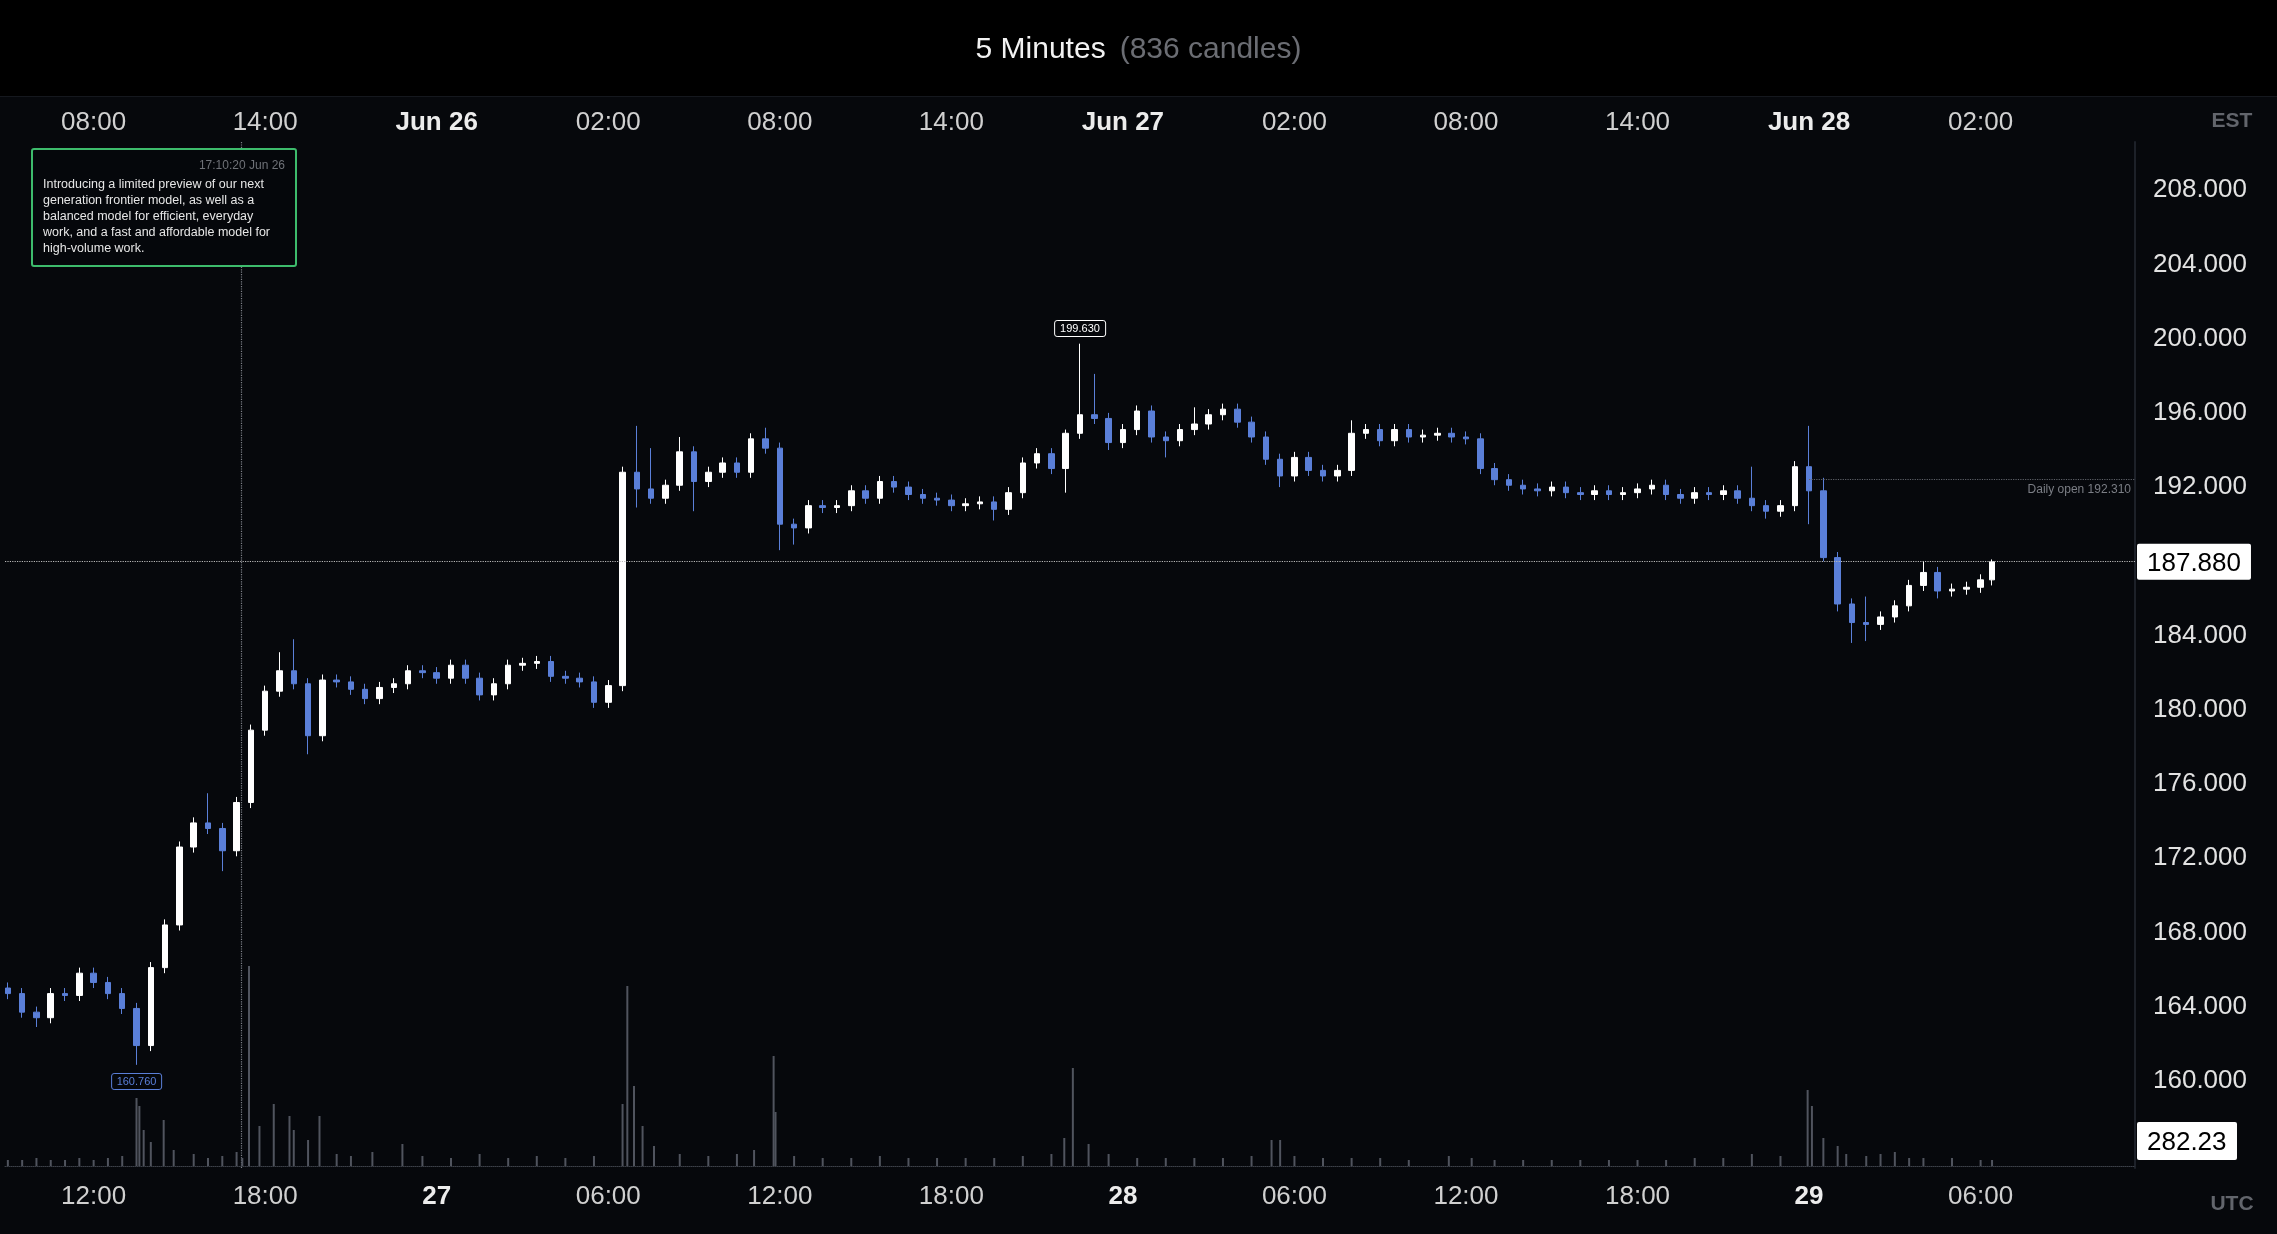 Image resolution: width=2277 pixels, height=1234 pixels. I want to click on x2-tick-label: Jun 28, so click(1809, 121).